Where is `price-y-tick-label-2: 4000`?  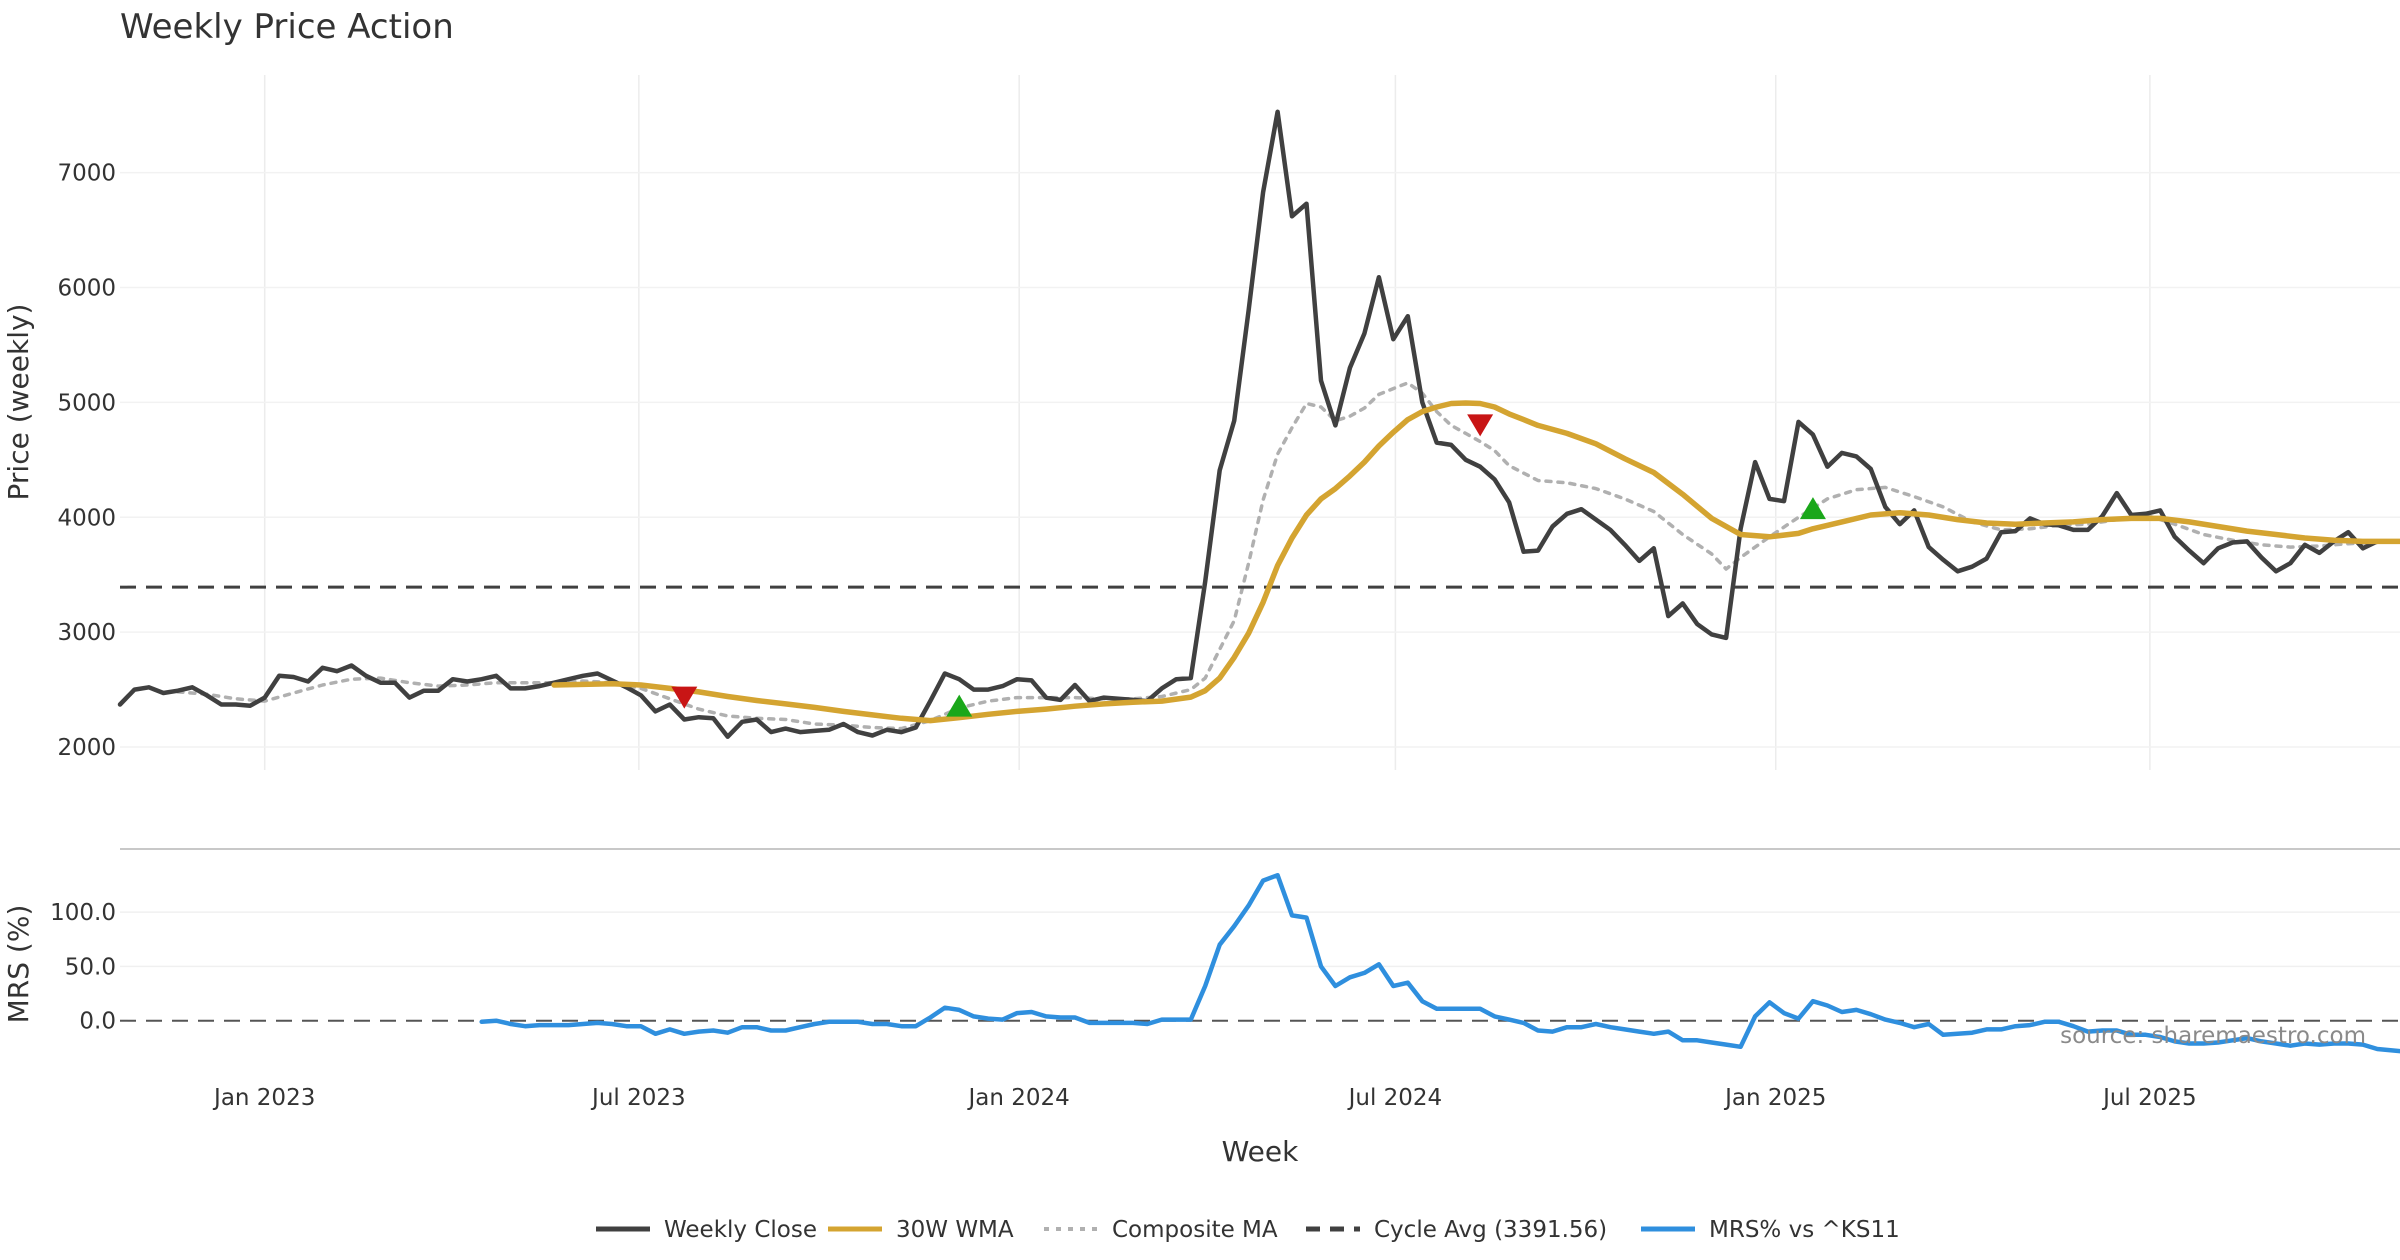
price-y-tick-label-2: 4000 is located at coordinates (86, 518).